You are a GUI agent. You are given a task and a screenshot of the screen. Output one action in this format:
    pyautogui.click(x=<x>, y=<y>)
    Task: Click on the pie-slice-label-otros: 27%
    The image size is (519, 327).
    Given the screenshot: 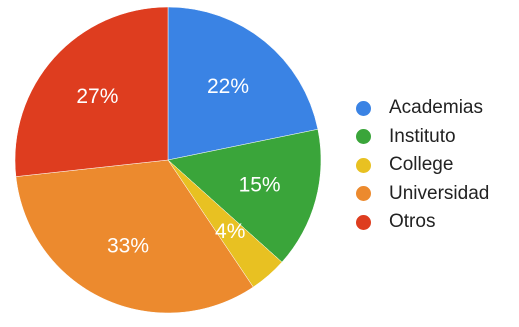 What is the action you would take?
    pyautogui.click(x=97, y=96)
    